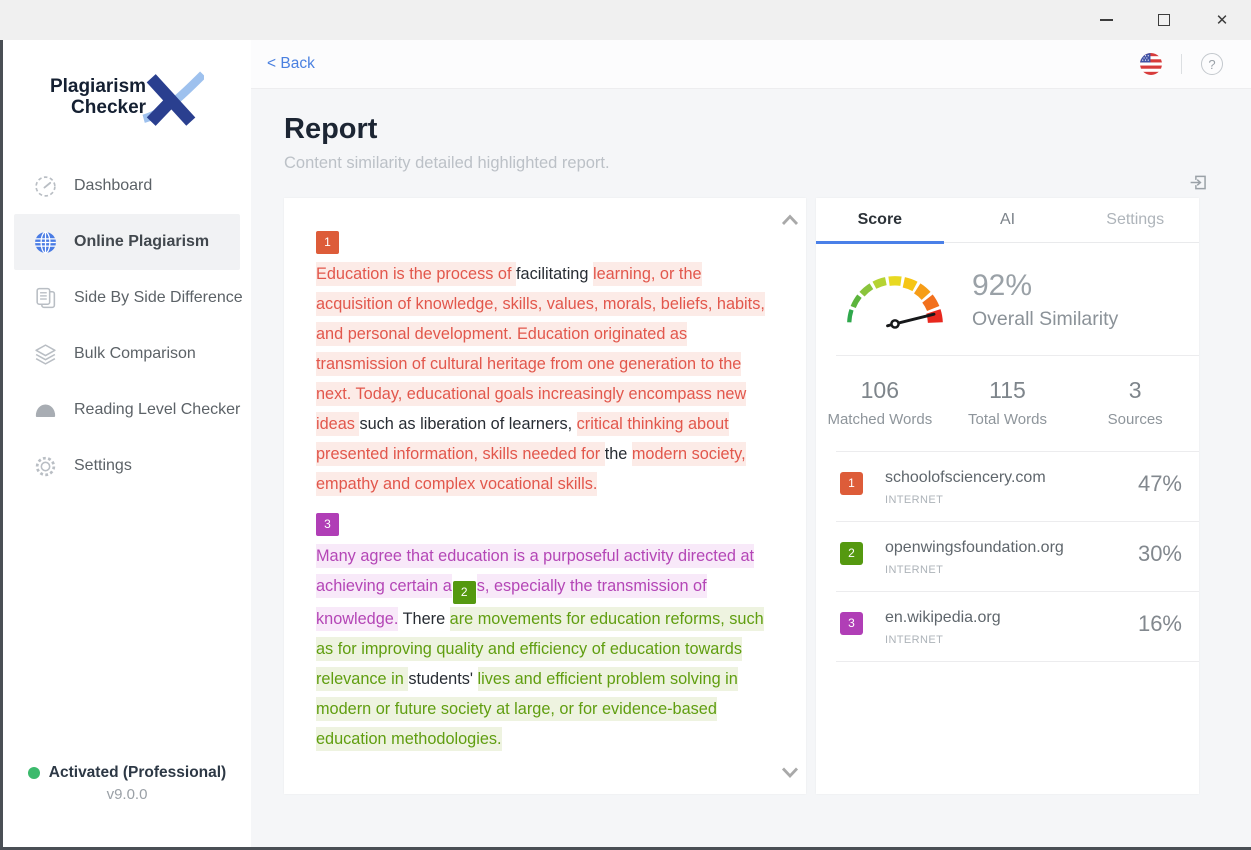 Image resolution: width=1251 pixels, height=850 pixels. I want to click on logo-text: Plagiarism Checker, so click(98, 97).